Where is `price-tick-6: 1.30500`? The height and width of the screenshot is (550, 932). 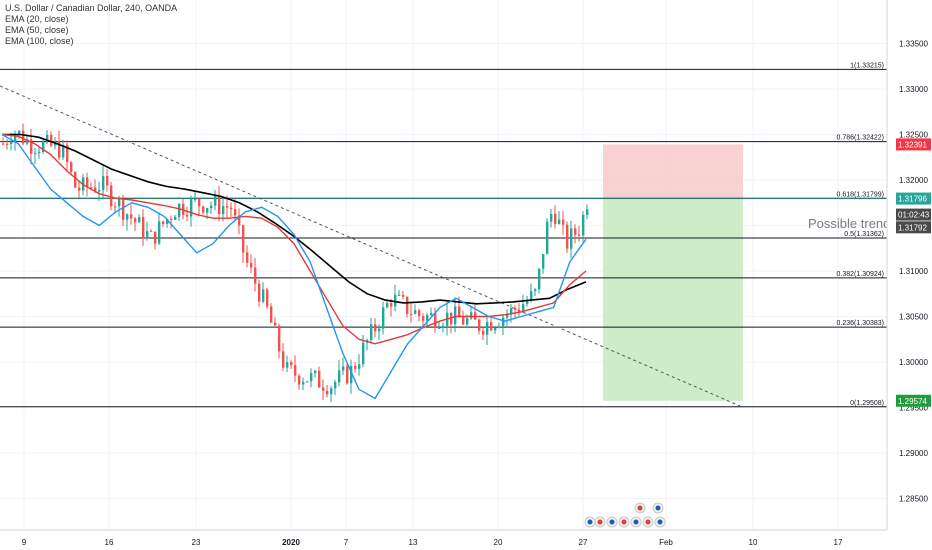
price-tick-6: 1.30500 is located at coordinates (913, 317).